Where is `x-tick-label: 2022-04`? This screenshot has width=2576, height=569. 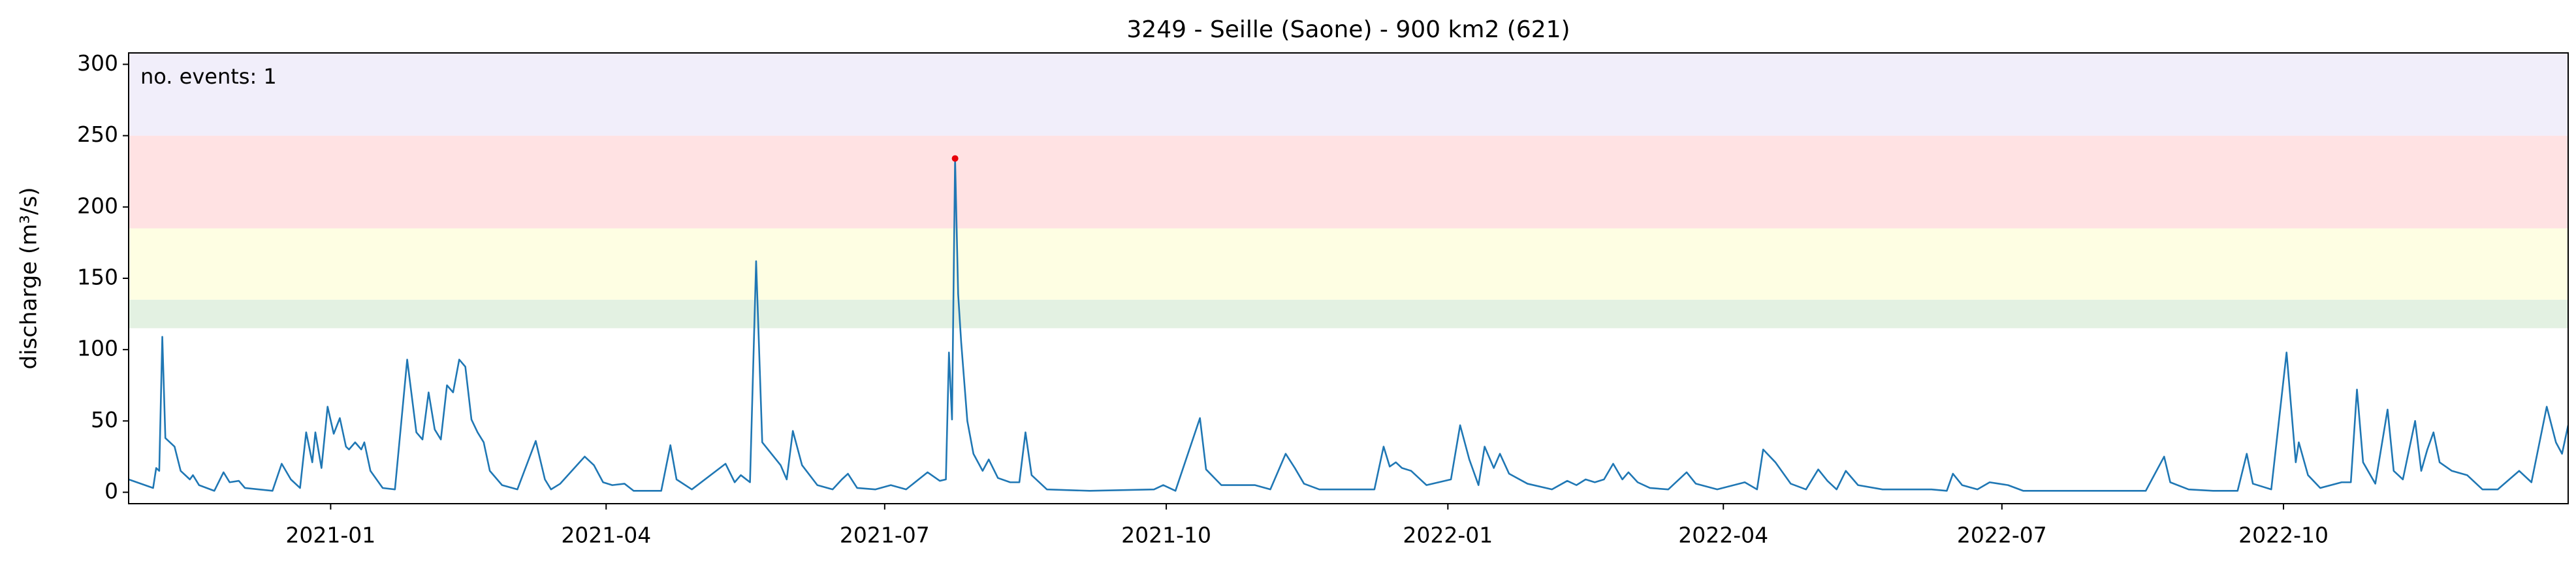 x-tick-label: 2022-04 is located at coordinates (1723, 535).